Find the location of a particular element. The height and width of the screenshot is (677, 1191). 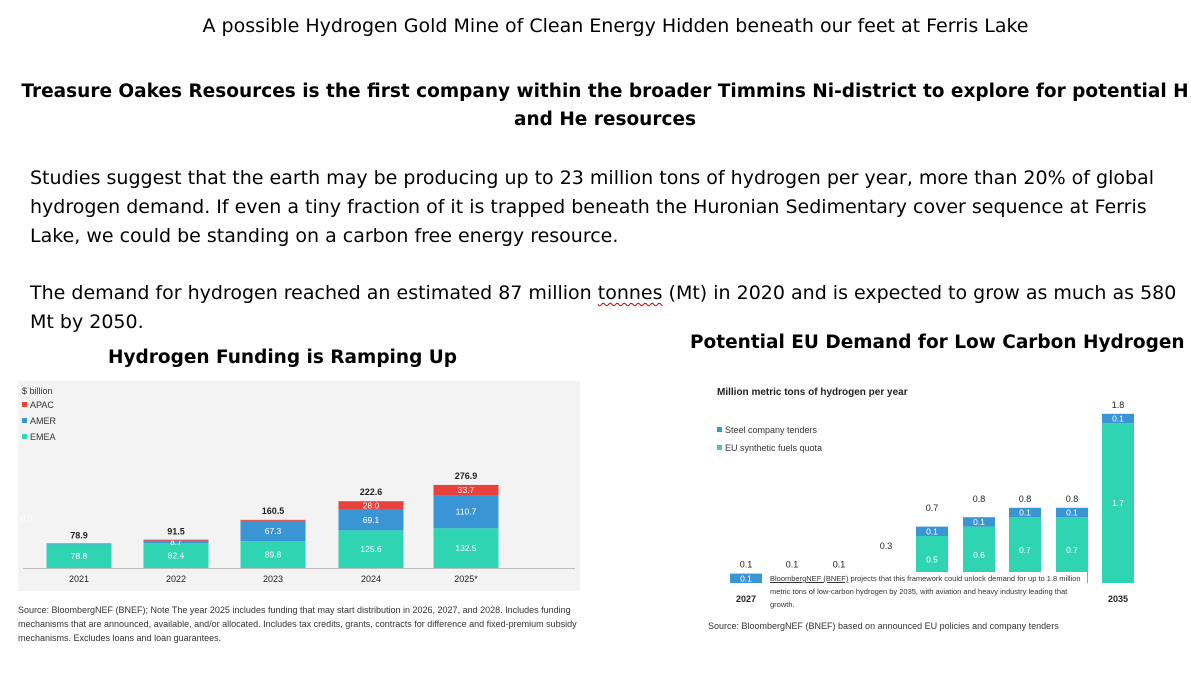

bar-total-label: 160.5 is located at coordinates (273, 511).